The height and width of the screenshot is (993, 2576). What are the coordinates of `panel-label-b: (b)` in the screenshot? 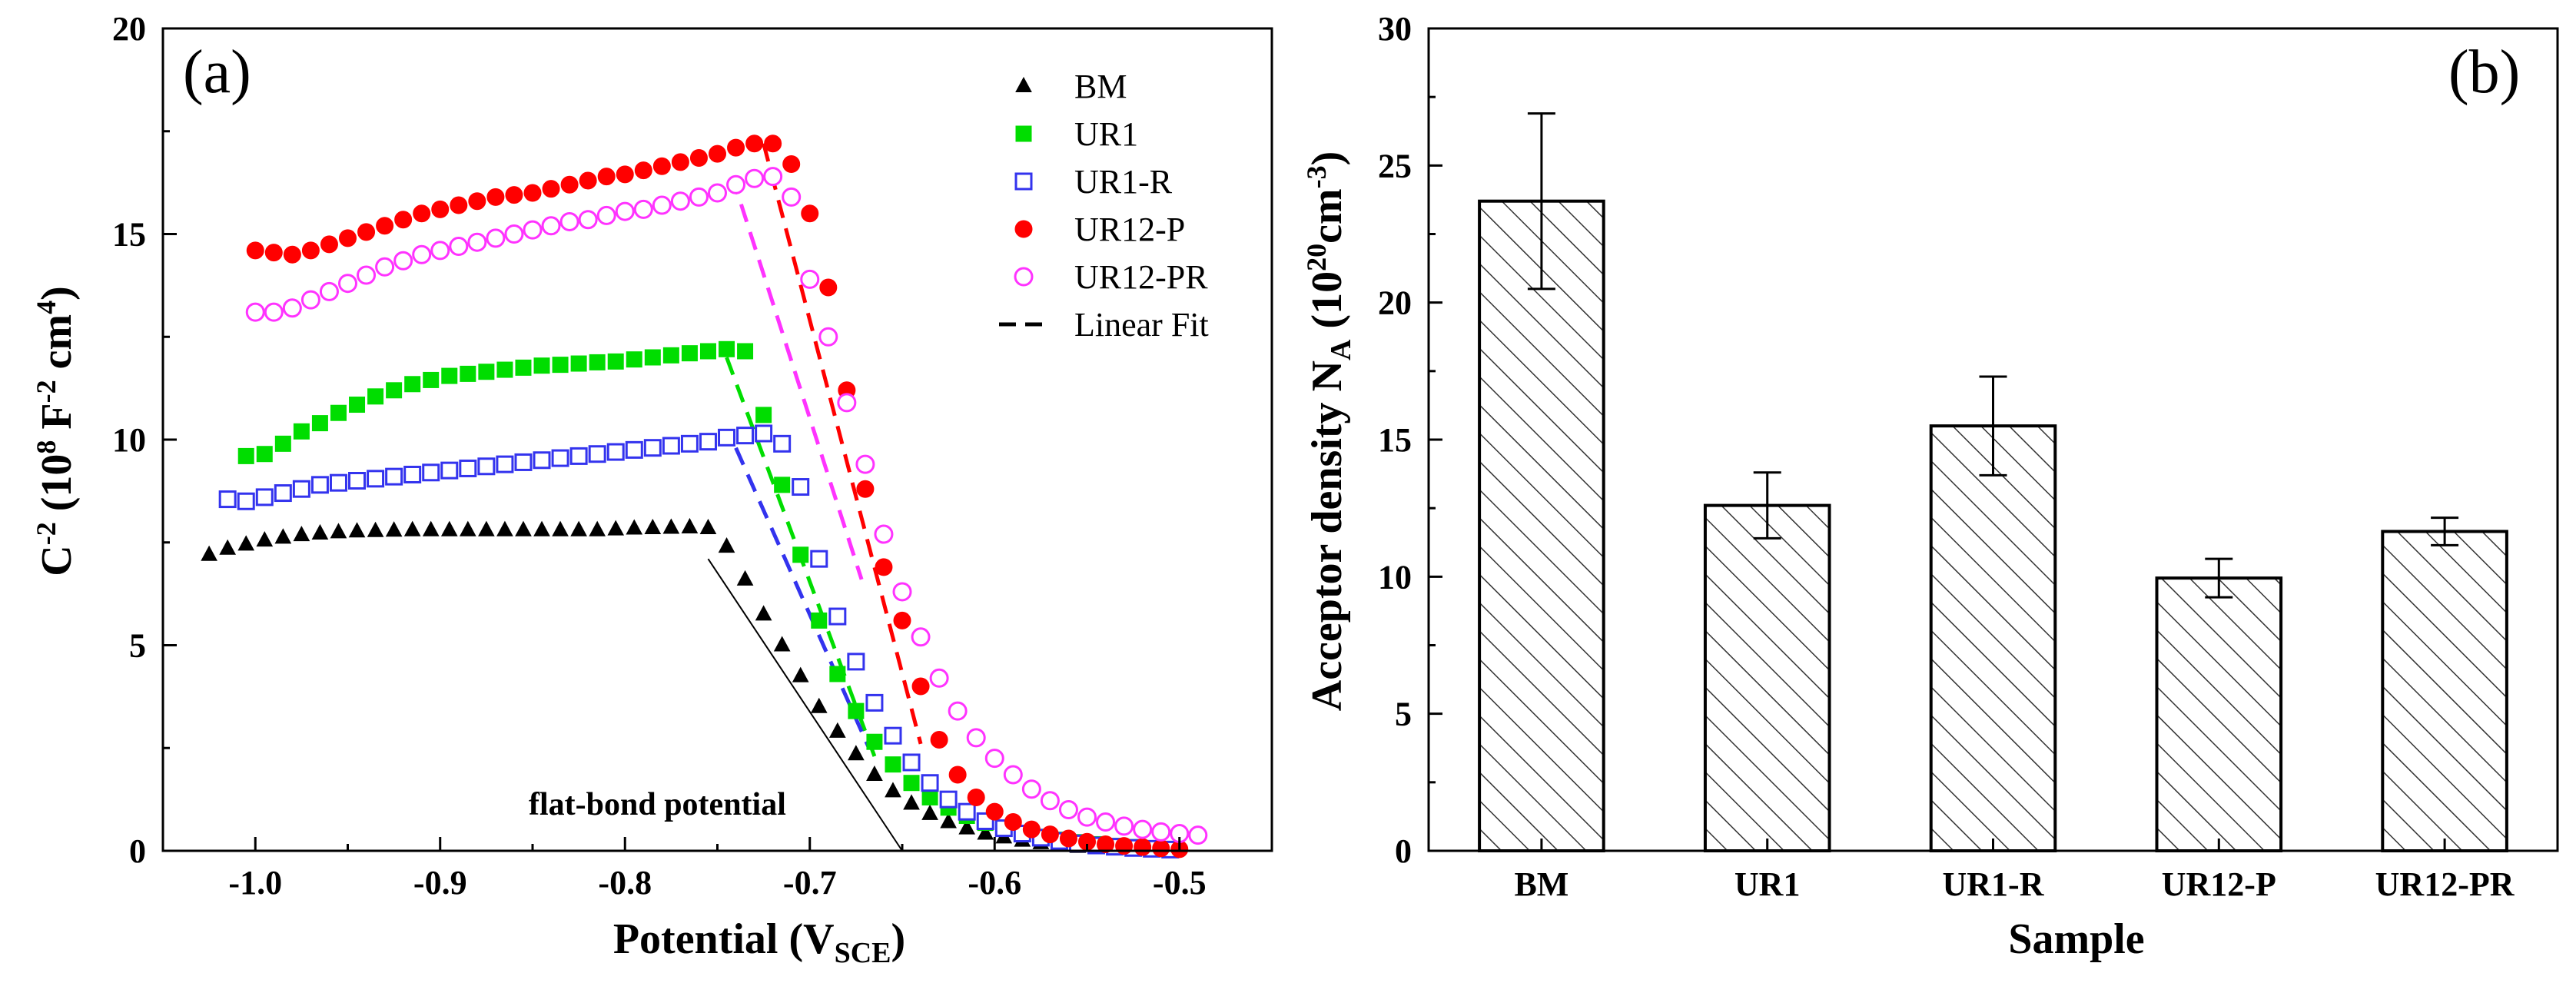 It's located at (2484, 72).